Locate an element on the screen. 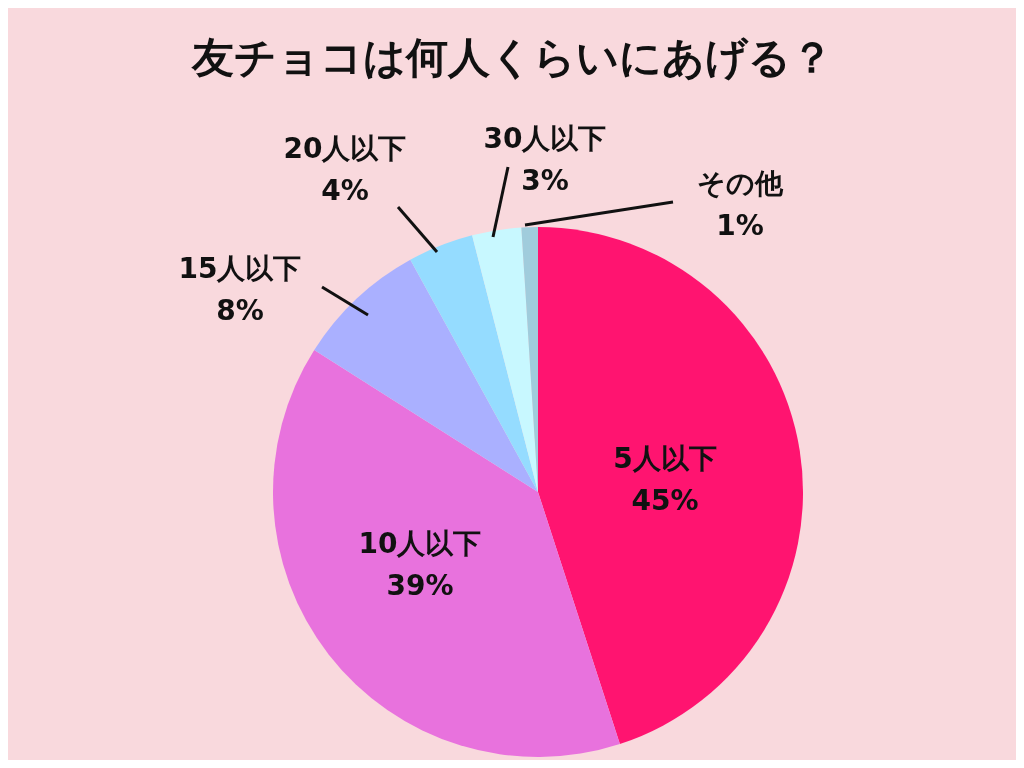 The width and height of the screenshot is (1024, 768). data-label: 8% is located at coordinates (240, 310).